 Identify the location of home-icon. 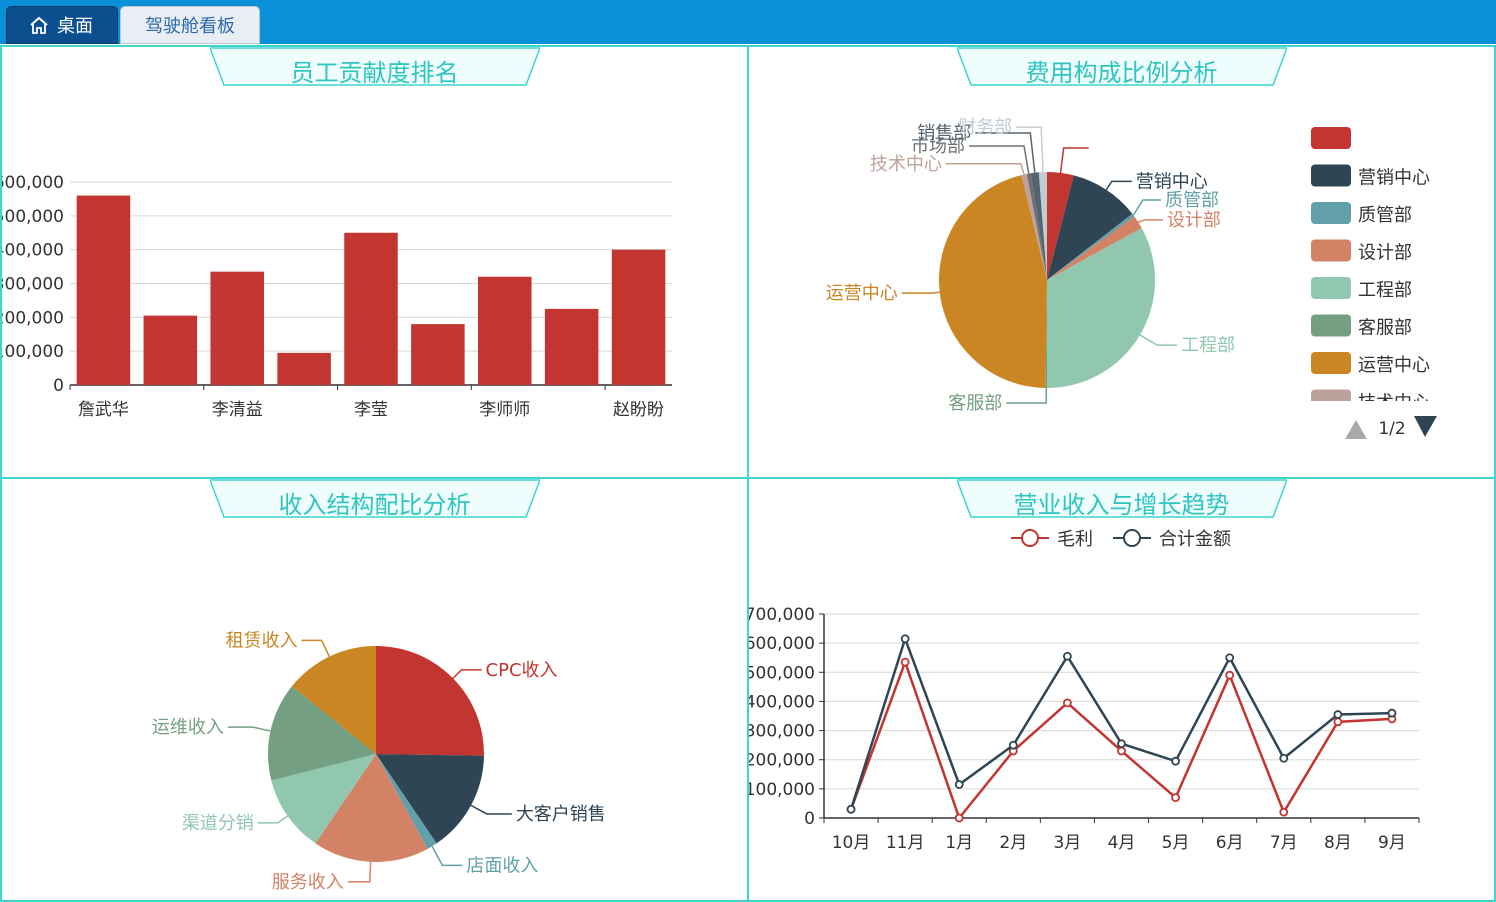
(39, 25).